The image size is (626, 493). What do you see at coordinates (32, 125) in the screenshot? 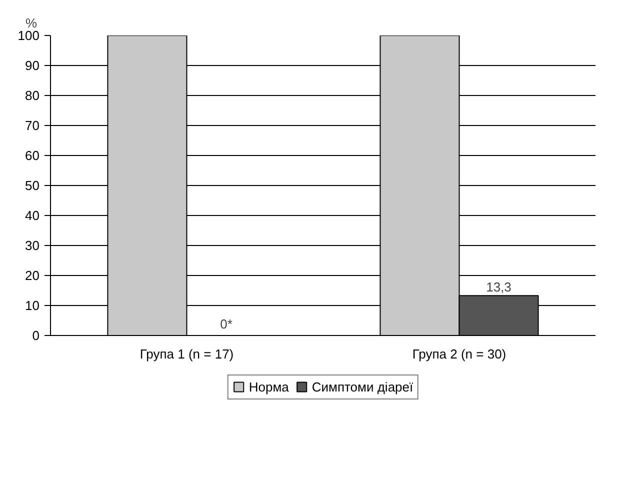
I see `y-tick-label: 70` at bounding box center [32, 125].